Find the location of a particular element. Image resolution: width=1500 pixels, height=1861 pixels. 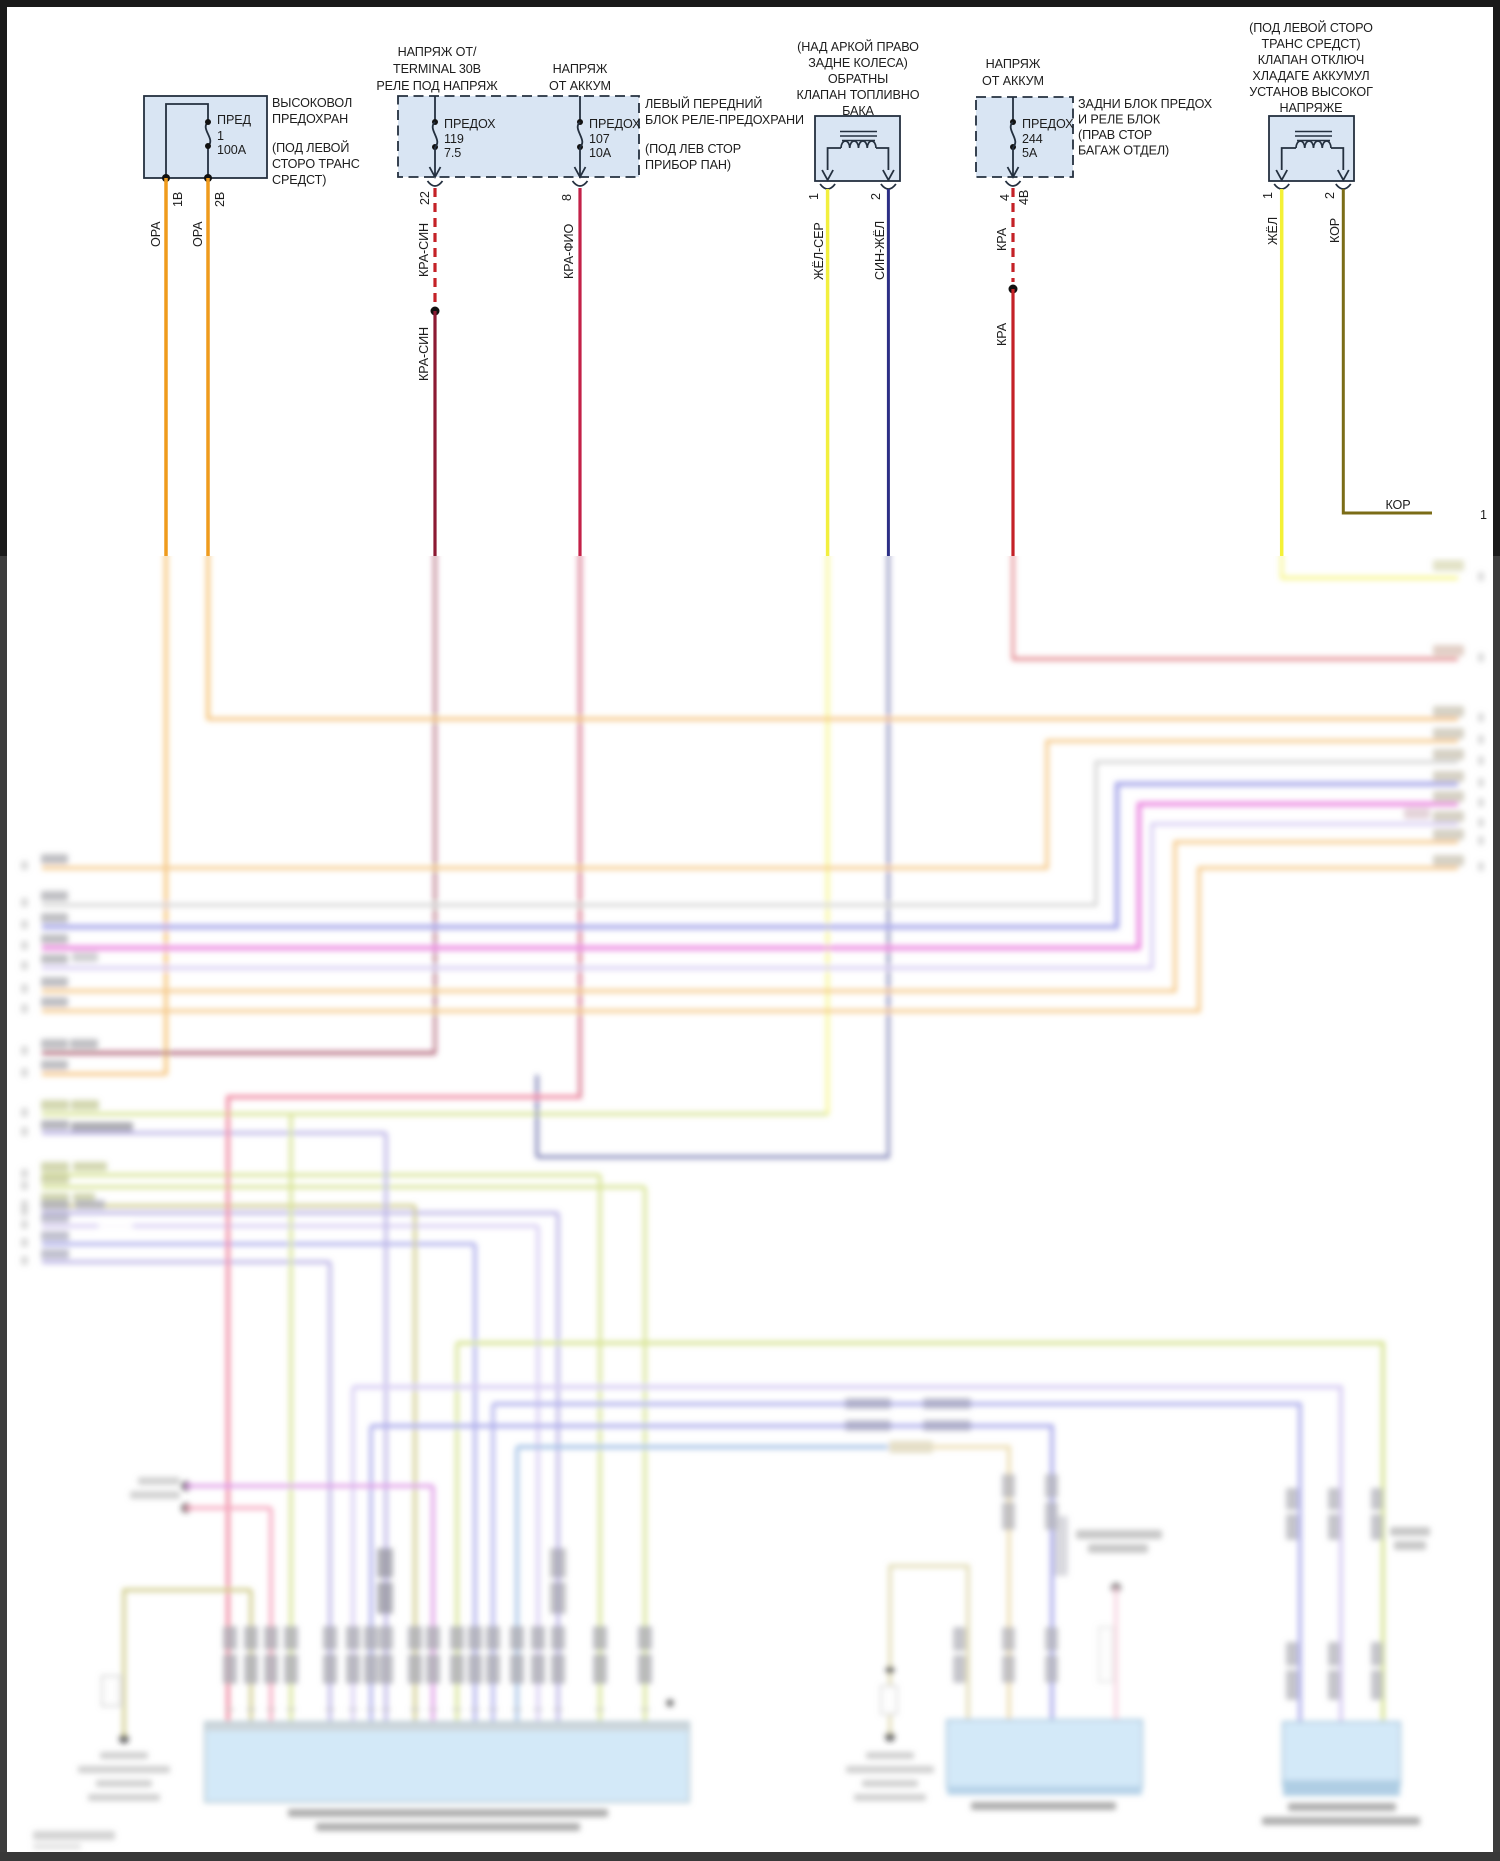

svg-text: ВЫСОКОВОЛ is located at coordinates (312, 103).